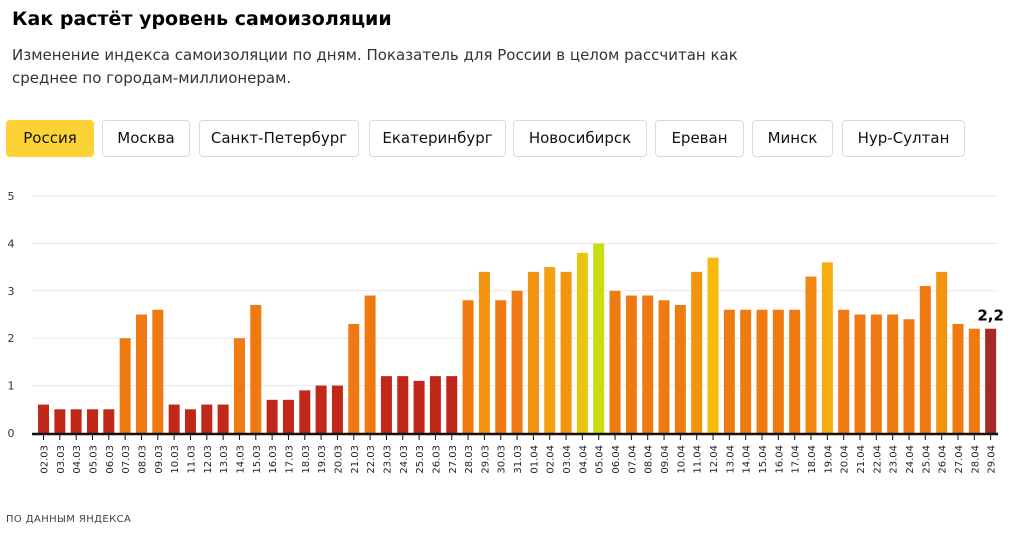 Image resolution: width=1010 pixels, height=533 pixels. Describe the element at coordinates (45, 459) in the screenshot. I see `x-tick-label: 02.03` at that location.